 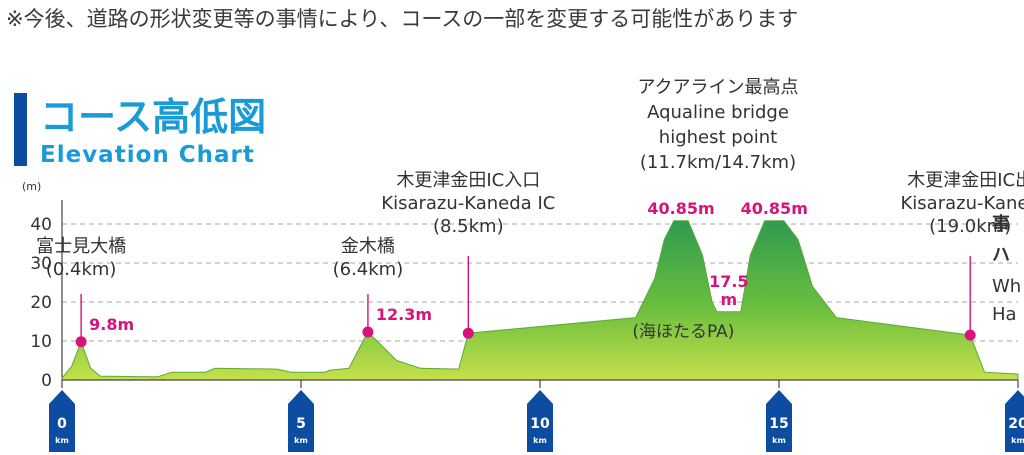 I want to click on chart-title-en: Elevation Chart, so click(x=147, y=155).